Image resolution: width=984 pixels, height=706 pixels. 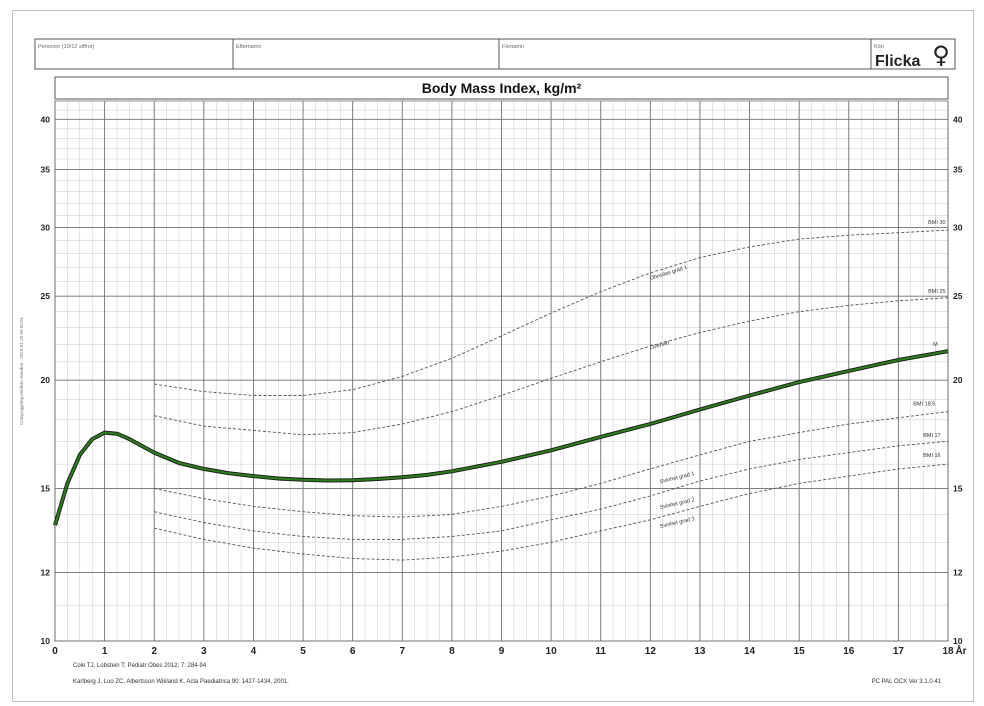 I want to click on header-field-value: Flicka, so click(x=897, y=61).